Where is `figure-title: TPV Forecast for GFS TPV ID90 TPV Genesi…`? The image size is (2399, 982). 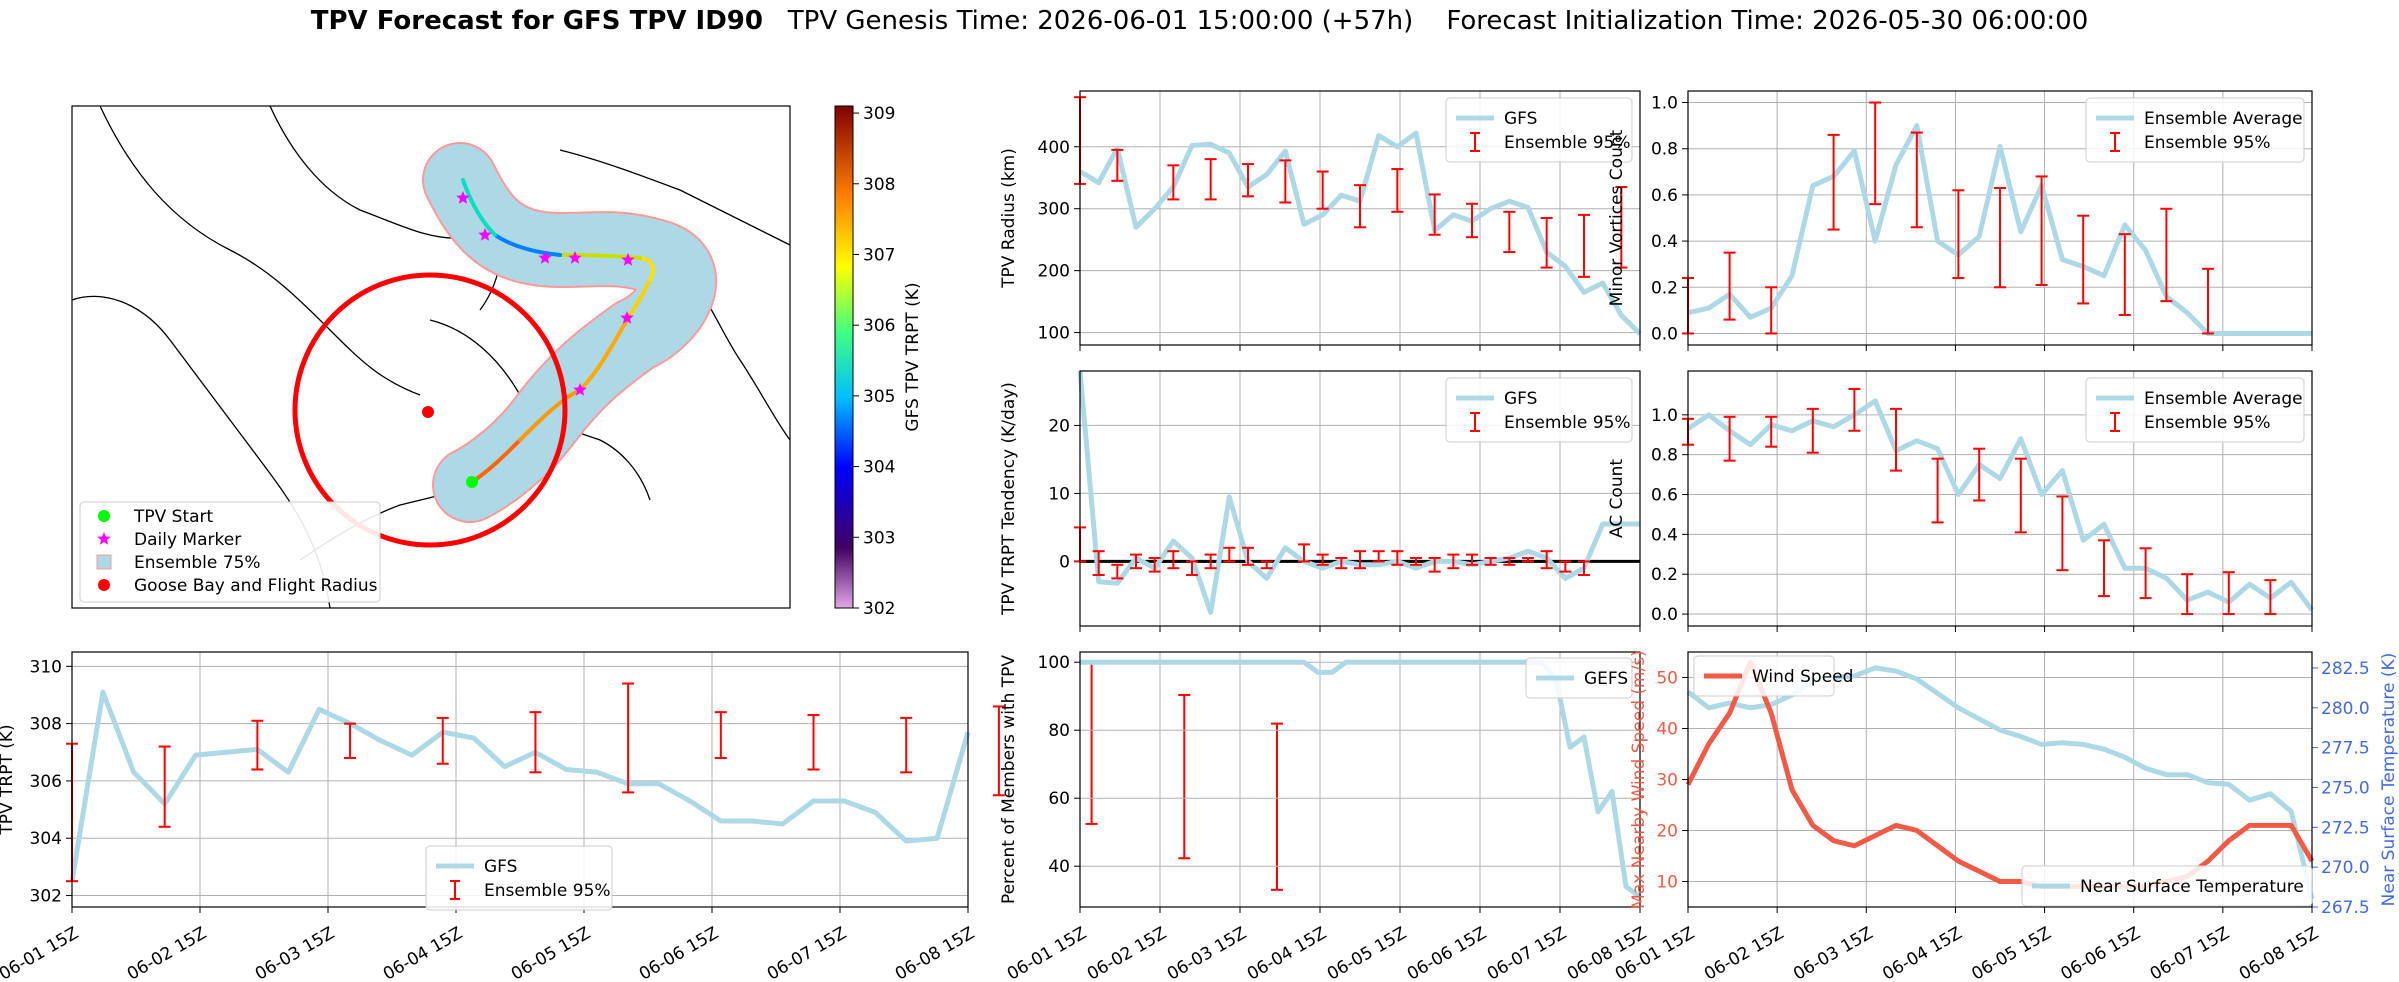
figure-title: TPV Forecast for GFS TPV ID90 TPV Genesi… is located at coordinates (1199, 21).